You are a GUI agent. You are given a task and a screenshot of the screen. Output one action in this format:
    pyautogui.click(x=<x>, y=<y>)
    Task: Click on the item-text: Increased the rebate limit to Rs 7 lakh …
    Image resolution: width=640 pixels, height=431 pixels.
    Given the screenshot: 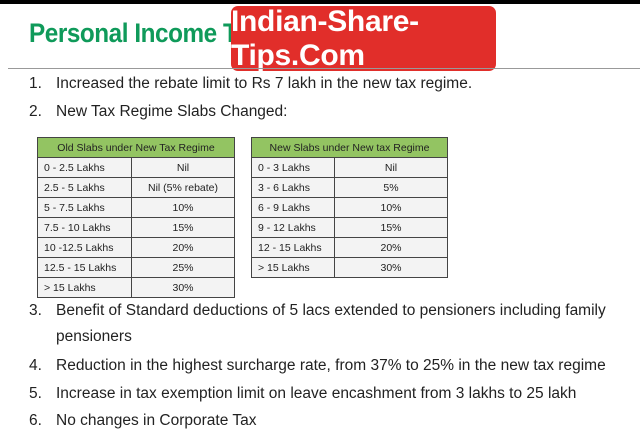 What is the action you would take?
    pyautogui.click(x=264, y=83)
    